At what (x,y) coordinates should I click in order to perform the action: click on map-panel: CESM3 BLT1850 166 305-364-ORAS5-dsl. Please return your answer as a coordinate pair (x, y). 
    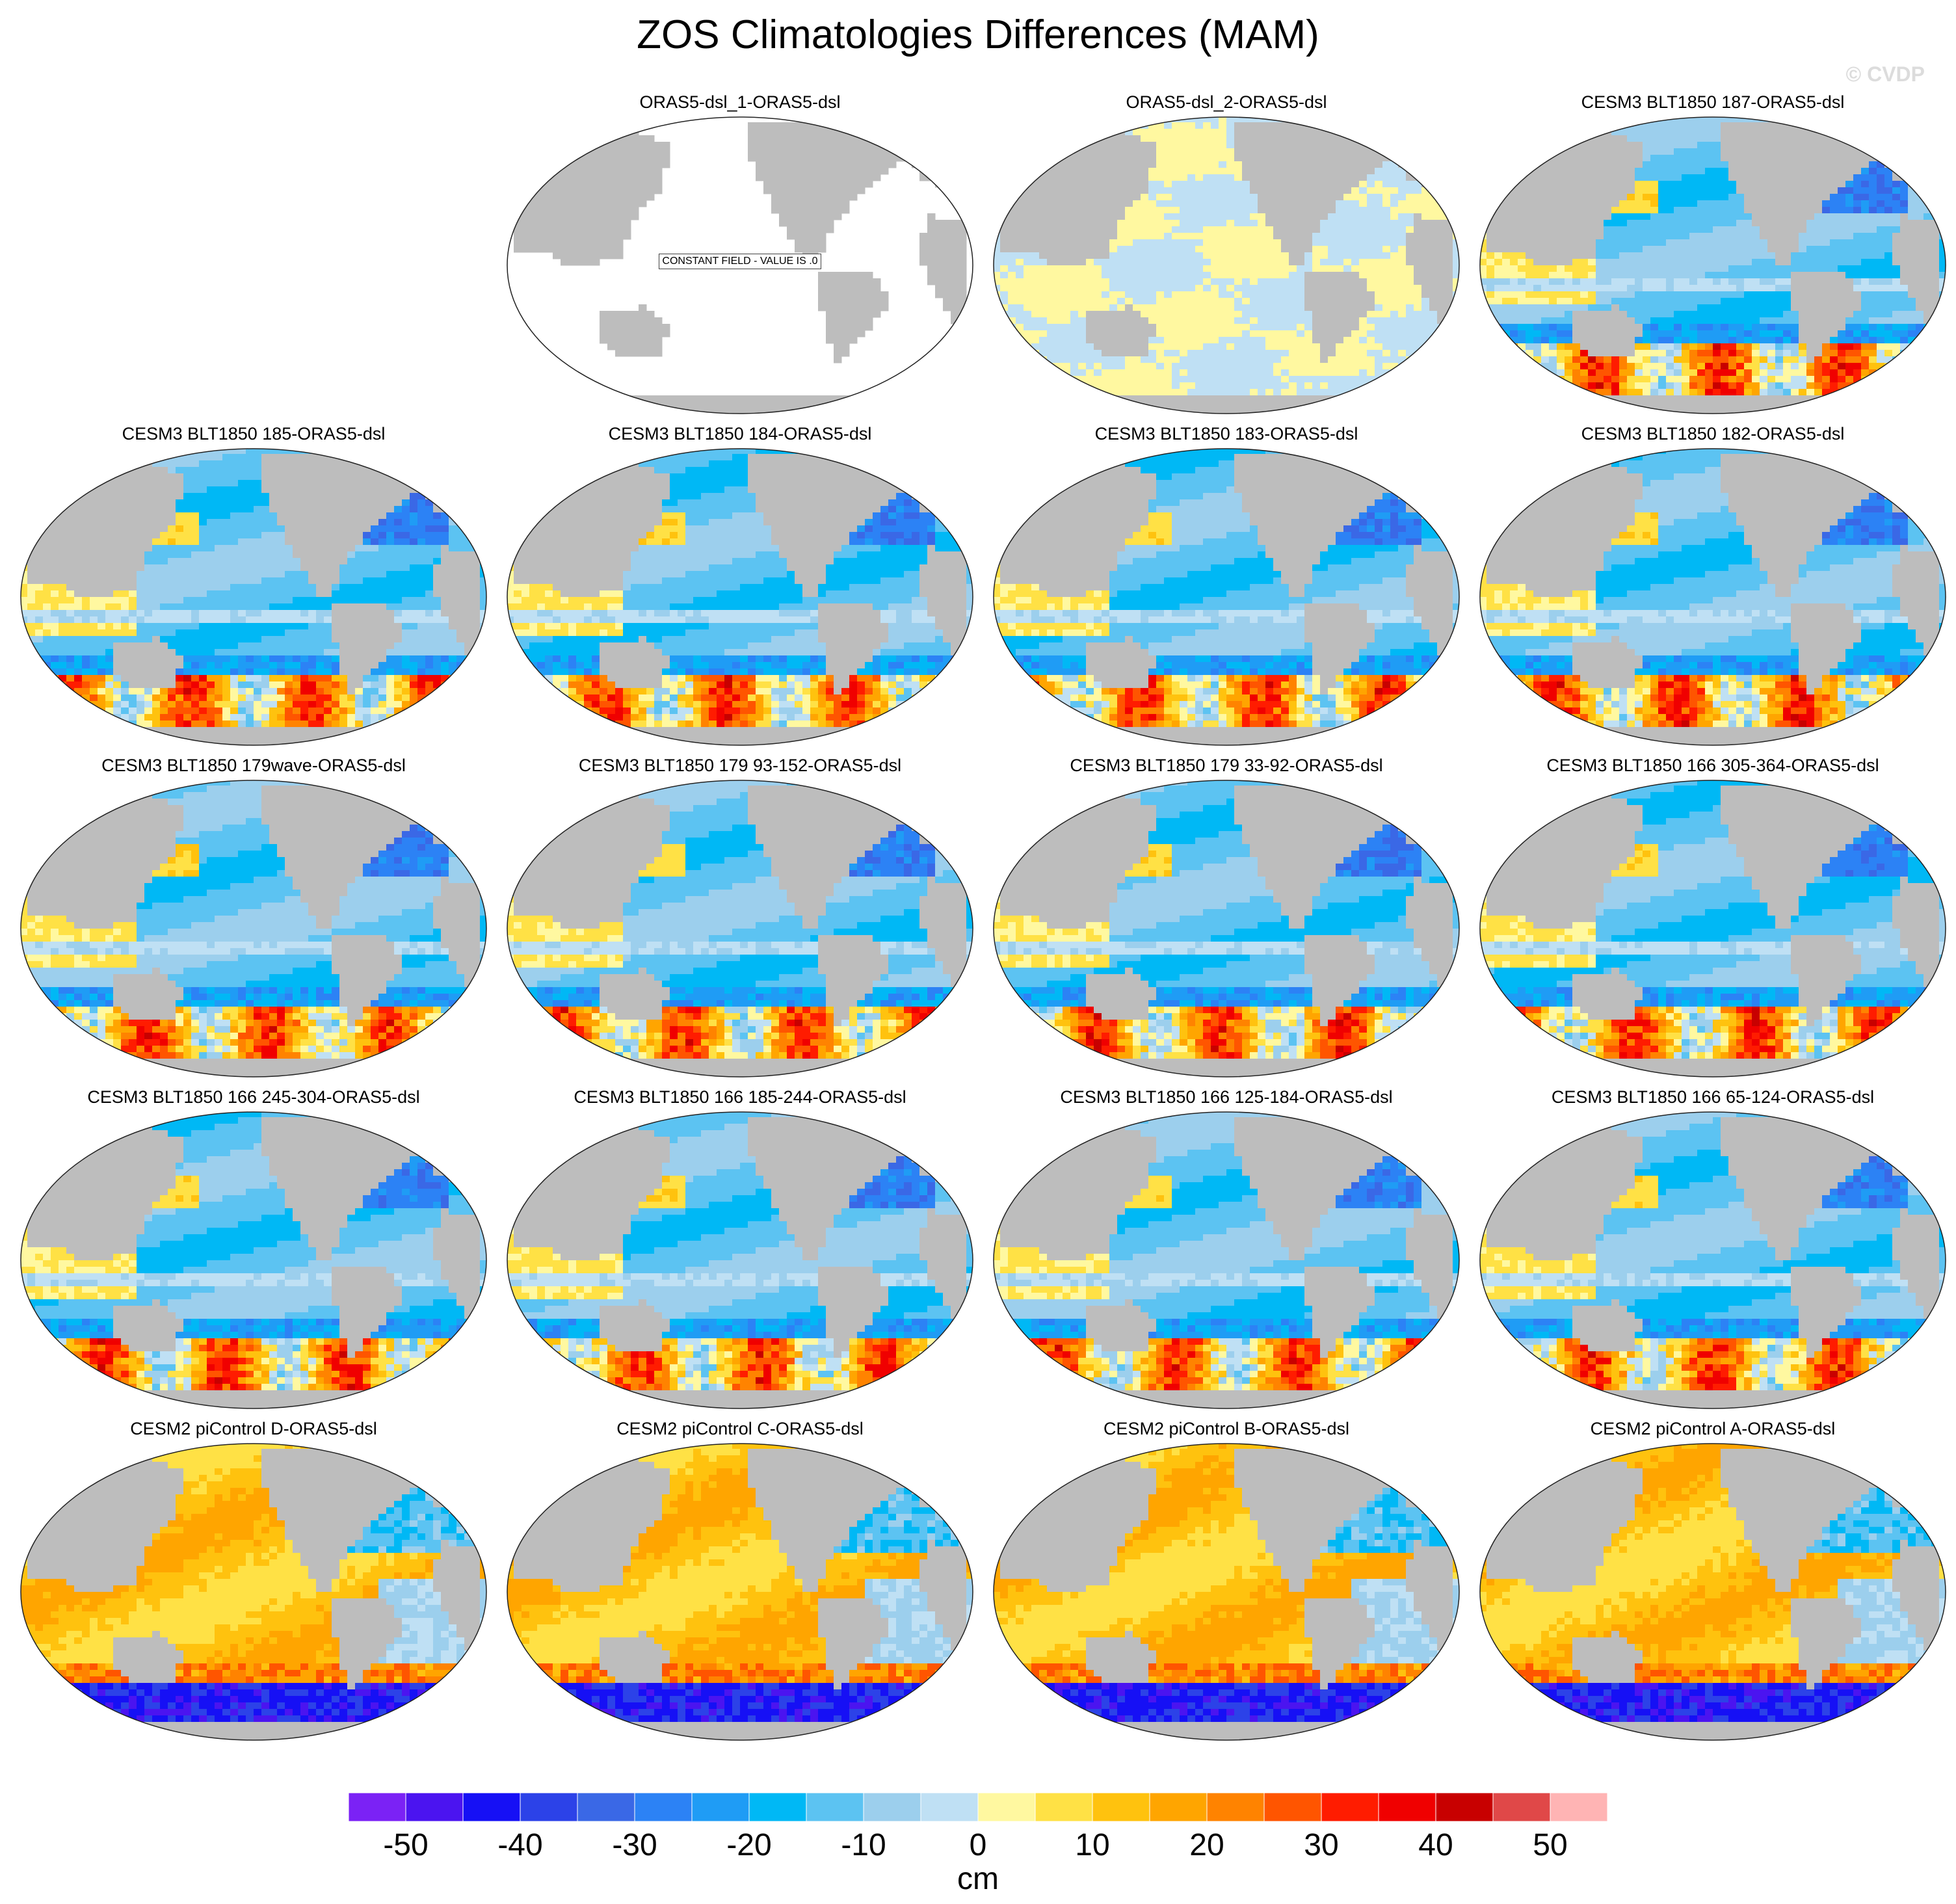
    Looking at the image, I should click on (1712, 918).